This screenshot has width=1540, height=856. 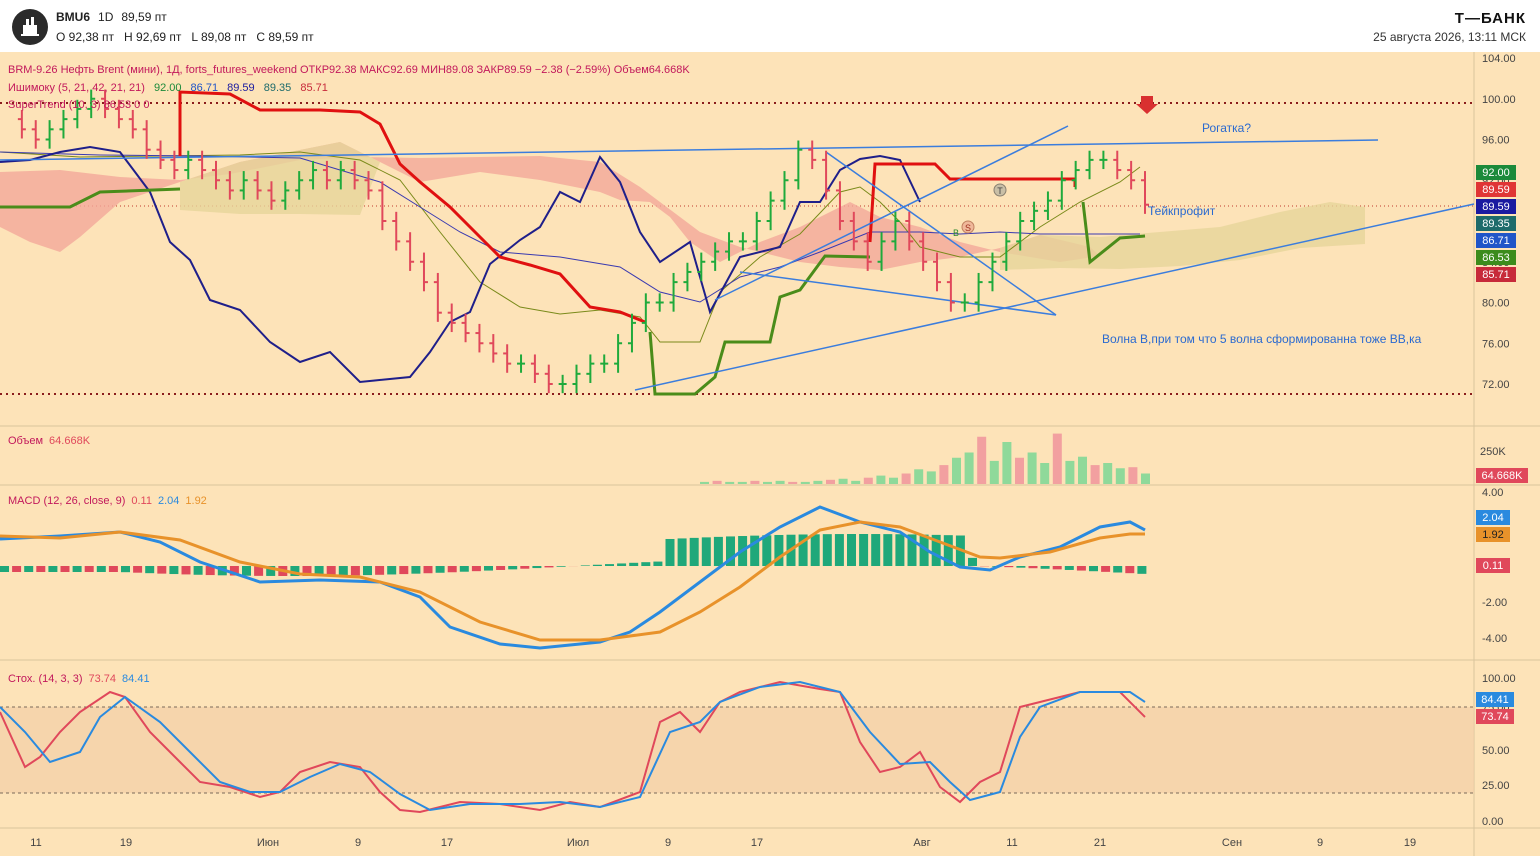 I want to click on ichimoku-v3: 89.59, so click(x=241, y=88).